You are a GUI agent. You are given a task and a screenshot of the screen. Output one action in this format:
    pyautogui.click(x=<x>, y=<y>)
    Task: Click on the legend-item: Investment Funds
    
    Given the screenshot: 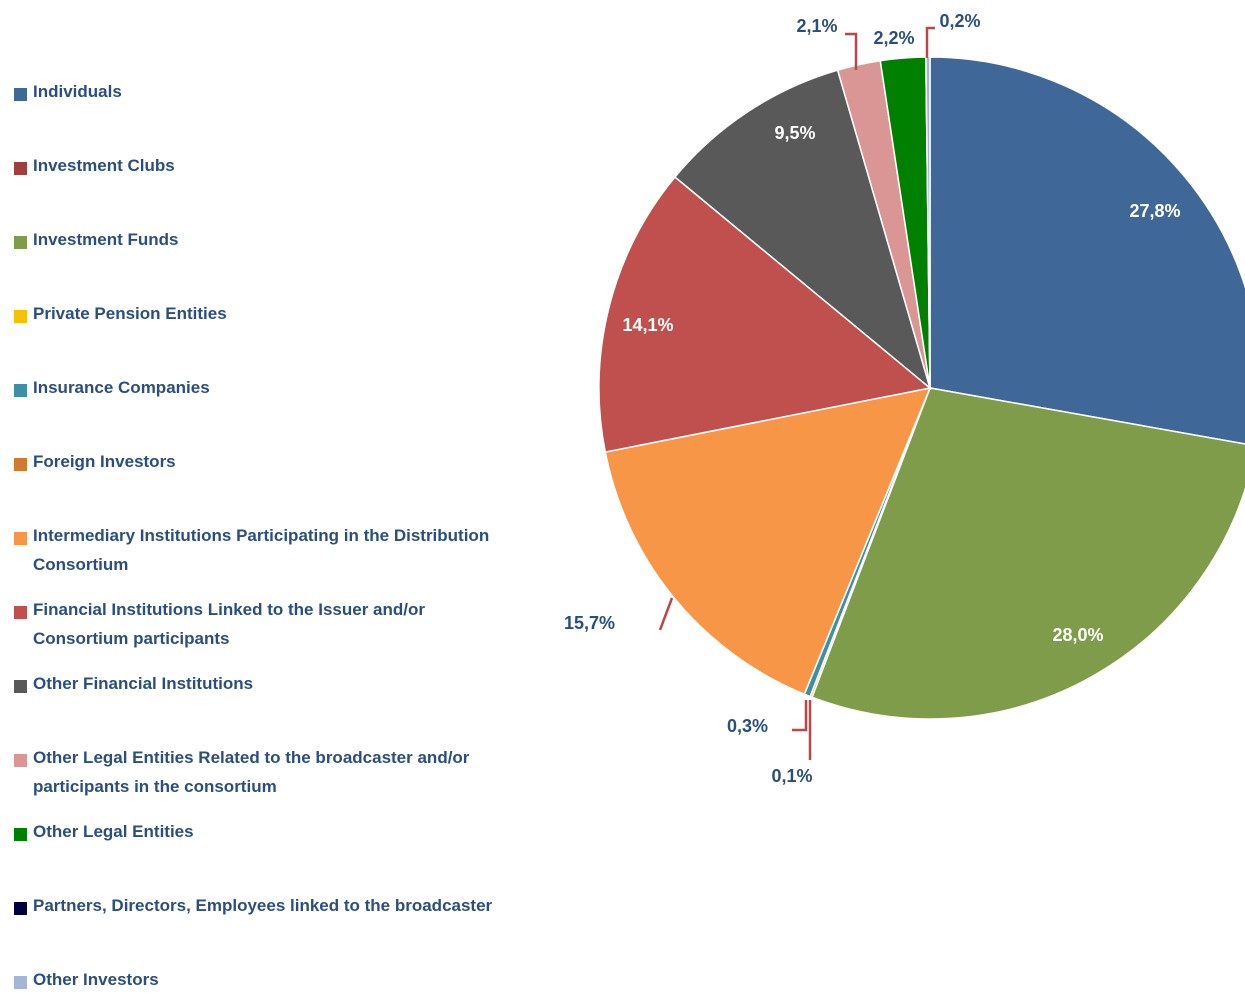 What is the action you would take?
    pyautogui.click(x=256, y=242)
    